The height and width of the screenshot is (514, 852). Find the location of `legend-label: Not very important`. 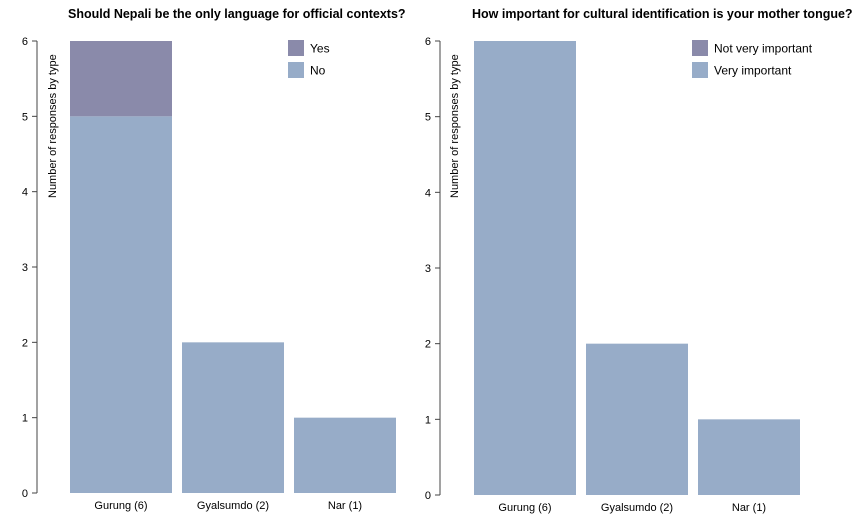

legend-label: Not very important is located at coordinates (763, 49).